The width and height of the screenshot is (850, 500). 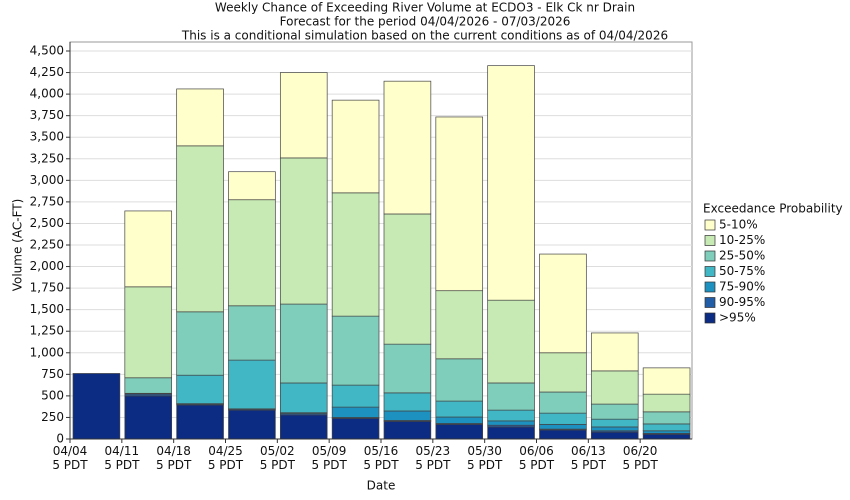 What do you see at coordinates (47, 309) in the screenshot?
I see `y-tick-label: 1,500` at bounding box center [47, 309].